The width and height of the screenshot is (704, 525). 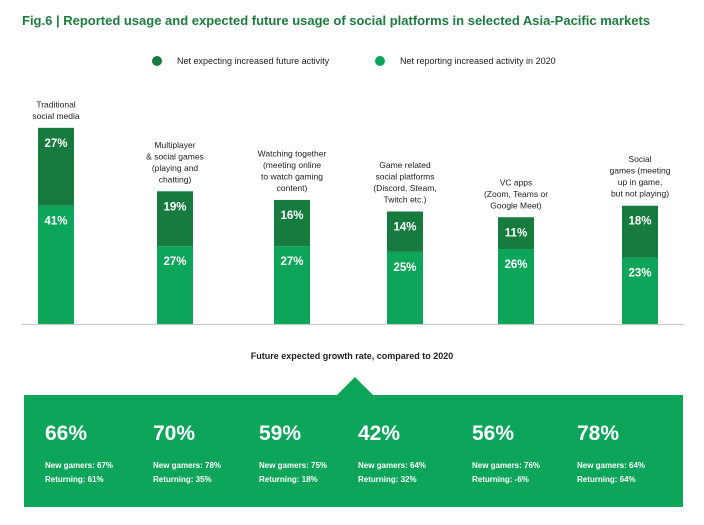 I want to click on growth-percent: 42%, so click(x=379, y=433).